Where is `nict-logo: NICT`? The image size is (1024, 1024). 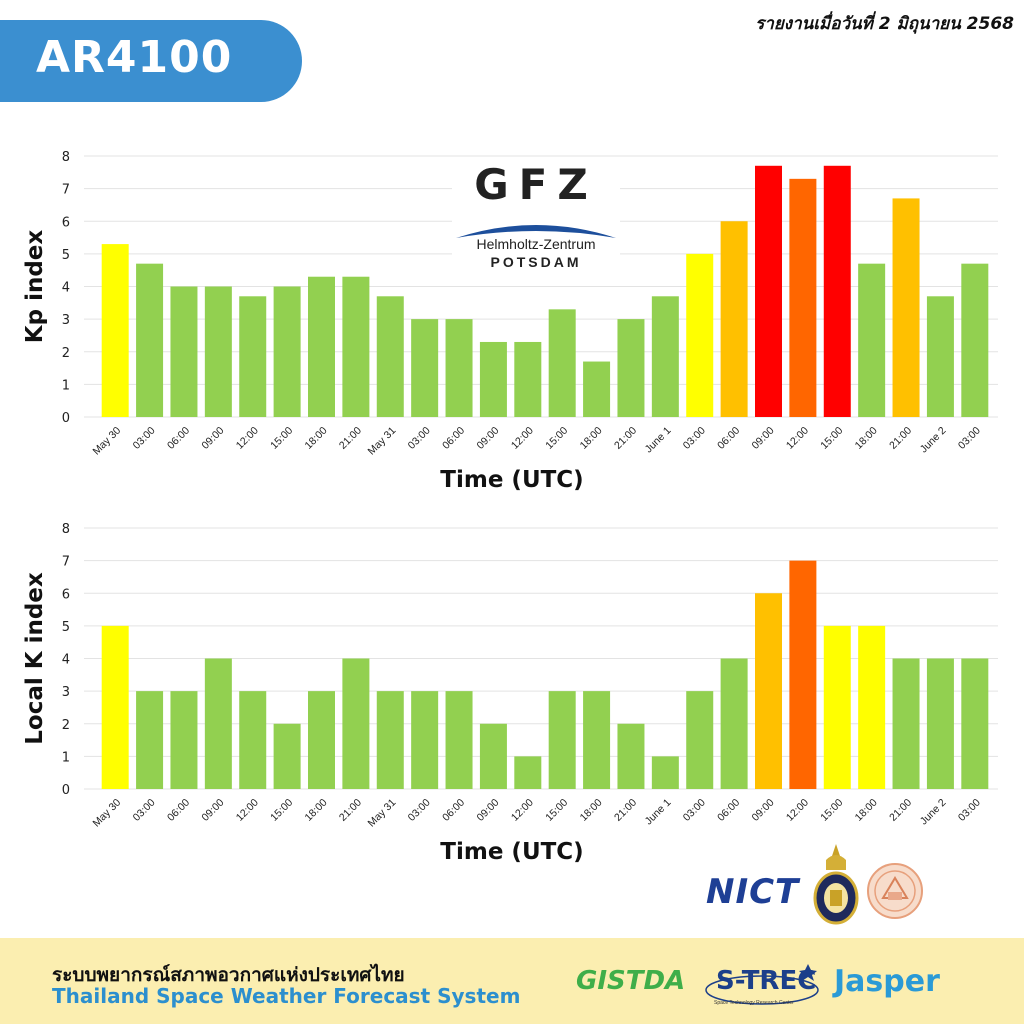
nict-logo: NICT is located at coordinates (753, 892).